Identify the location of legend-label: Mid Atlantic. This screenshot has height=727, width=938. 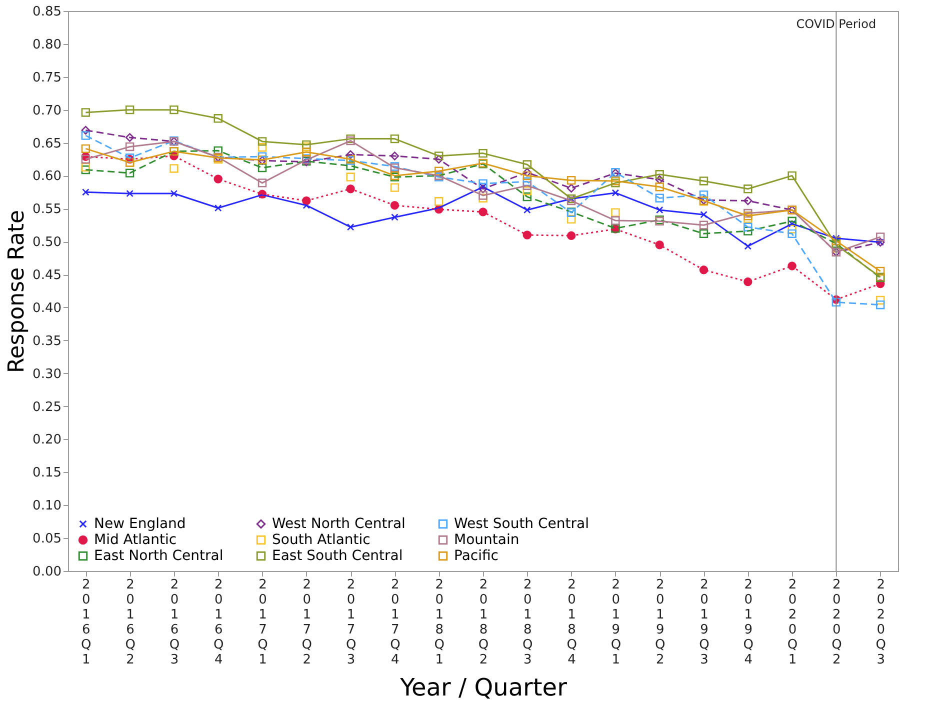
(135, 540).